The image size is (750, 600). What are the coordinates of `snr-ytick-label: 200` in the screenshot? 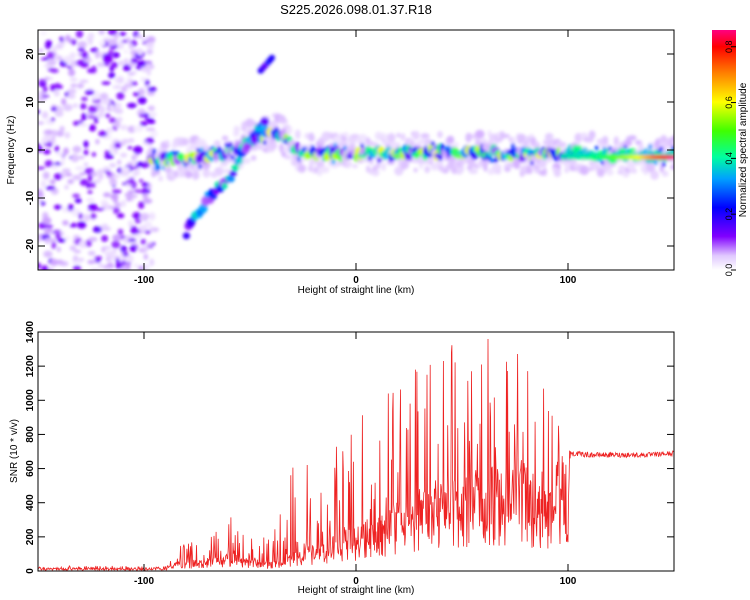 It's located at (30, 536).